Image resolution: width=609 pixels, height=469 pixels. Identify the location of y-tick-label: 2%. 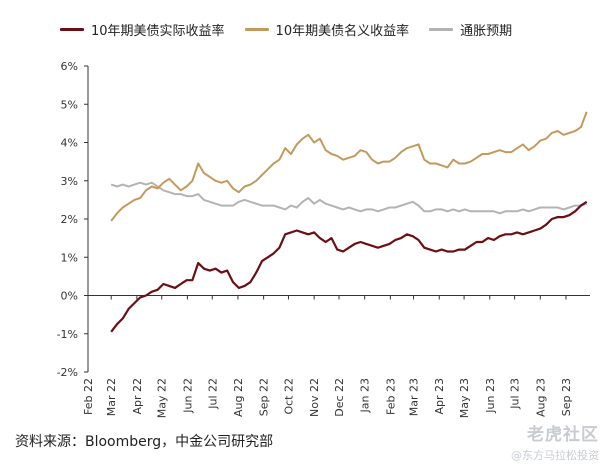
(69, 219).